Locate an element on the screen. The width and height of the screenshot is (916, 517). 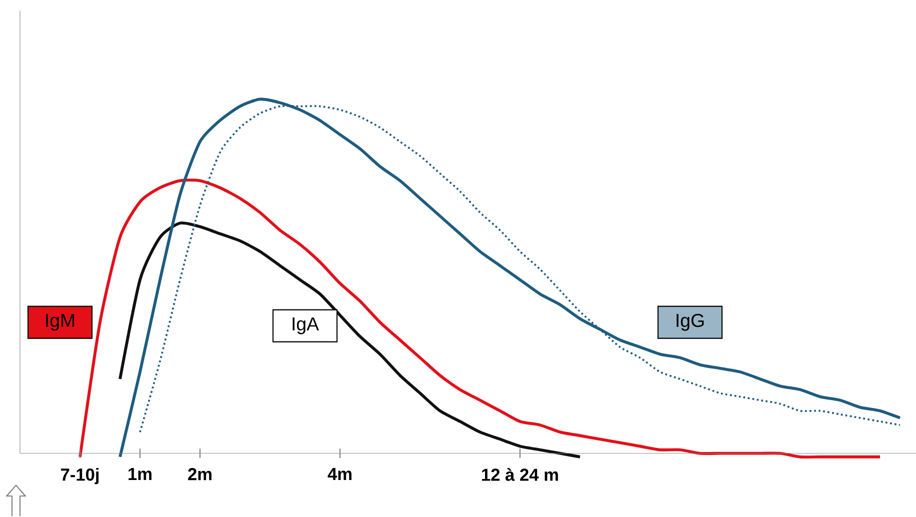
x-tick-label: 12 à 24 m is located at coordinates (520, 474).